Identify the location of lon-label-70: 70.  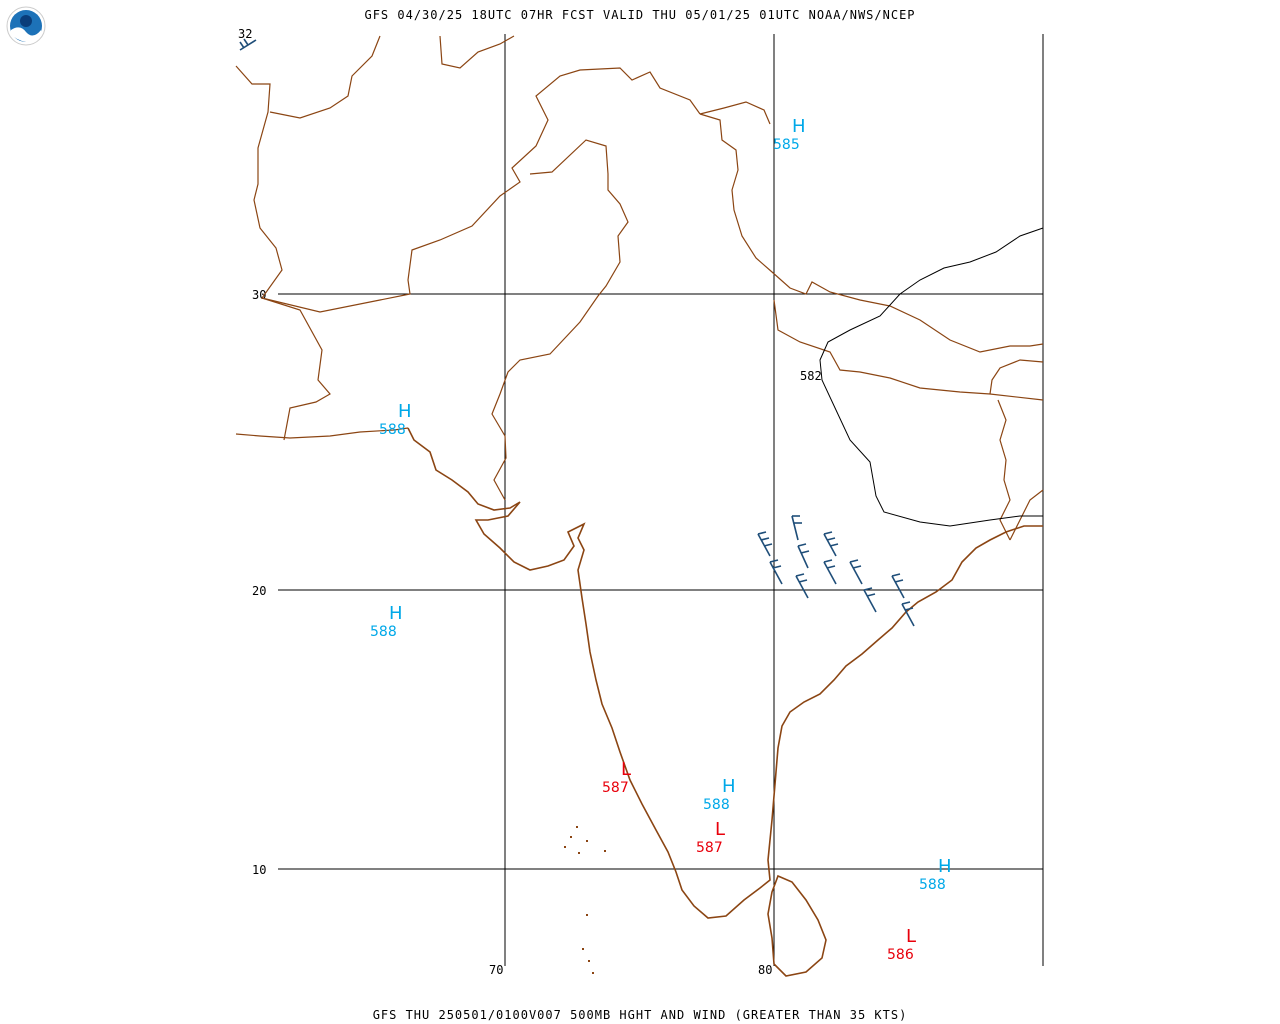
(496, 970).